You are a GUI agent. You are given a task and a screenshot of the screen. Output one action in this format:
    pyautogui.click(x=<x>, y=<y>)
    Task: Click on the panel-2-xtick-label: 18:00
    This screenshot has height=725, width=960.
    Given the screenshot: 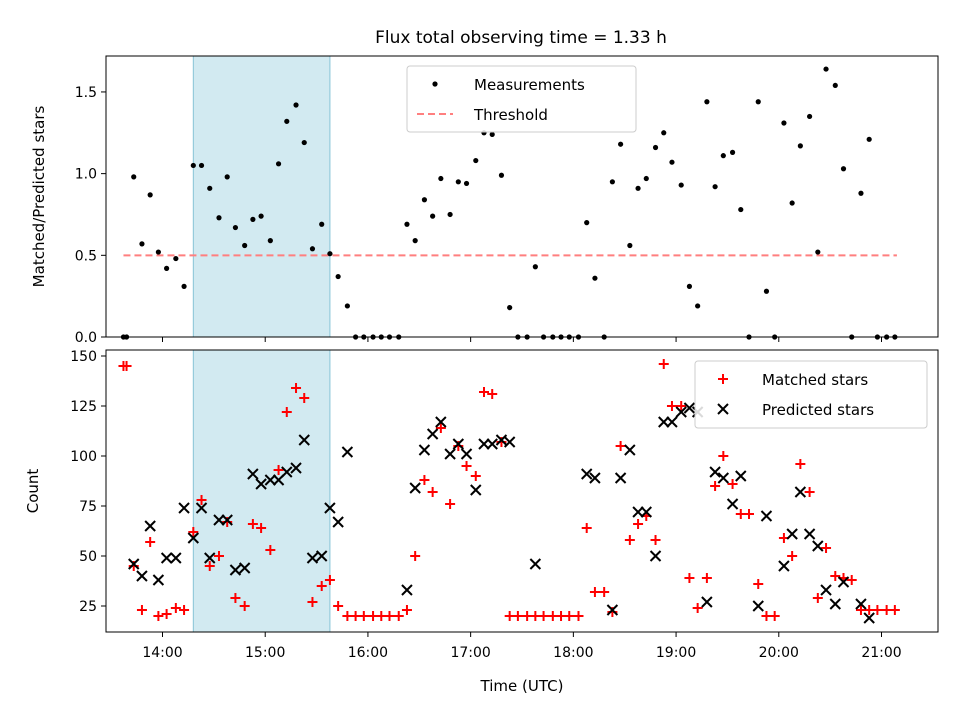 What is the action you would take?
    pyautogui.click(x=573, y=653)
    